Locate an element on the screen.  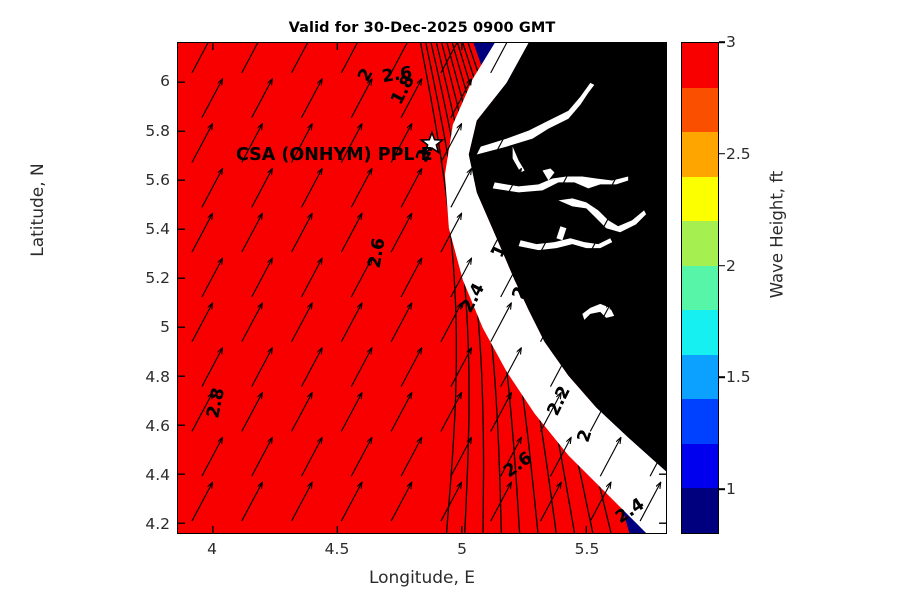
colorbar-tick-label: 1 is located at coordinates (731, 489).